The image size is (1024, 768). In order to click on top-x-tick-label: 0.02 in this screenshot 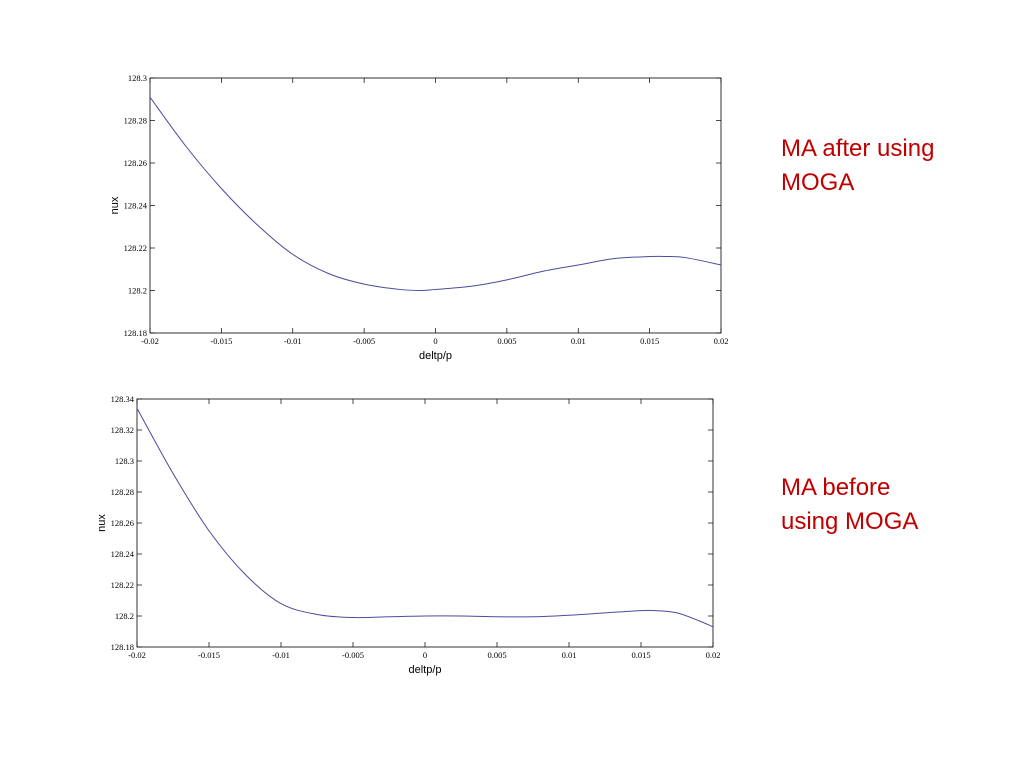, I will do `click(721, 341)`.